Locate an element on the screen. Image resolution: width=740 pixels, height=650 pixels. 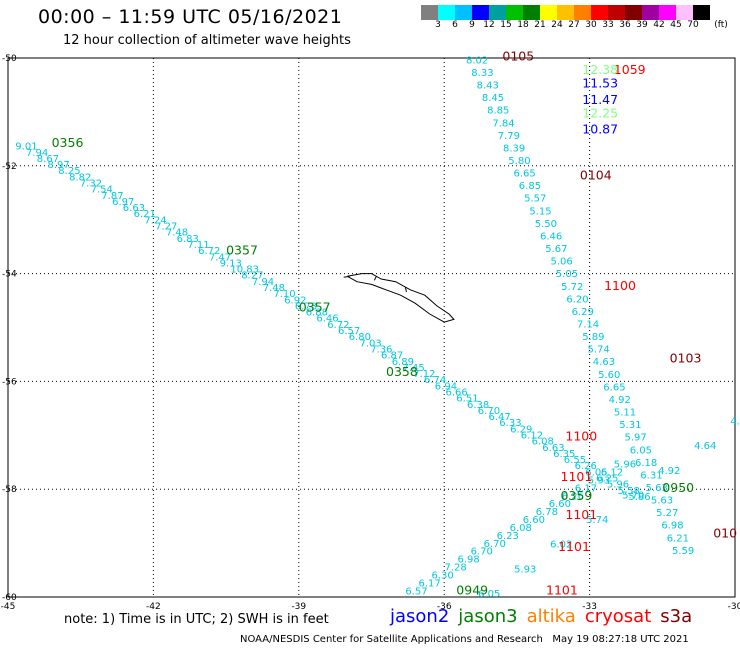
swh-value: 6.63 is located at coordinates (553, 448).